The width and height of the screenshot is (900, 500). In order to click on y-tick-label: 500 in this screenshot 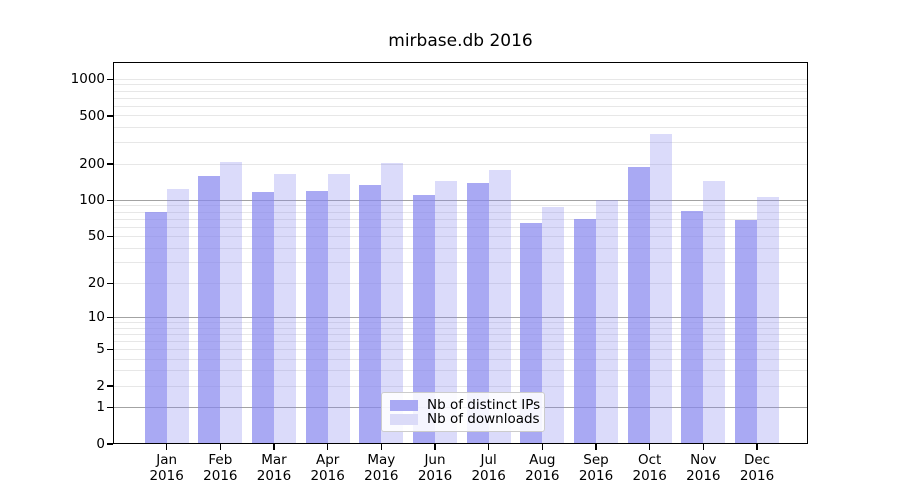, I will do `click(92, 115)`.